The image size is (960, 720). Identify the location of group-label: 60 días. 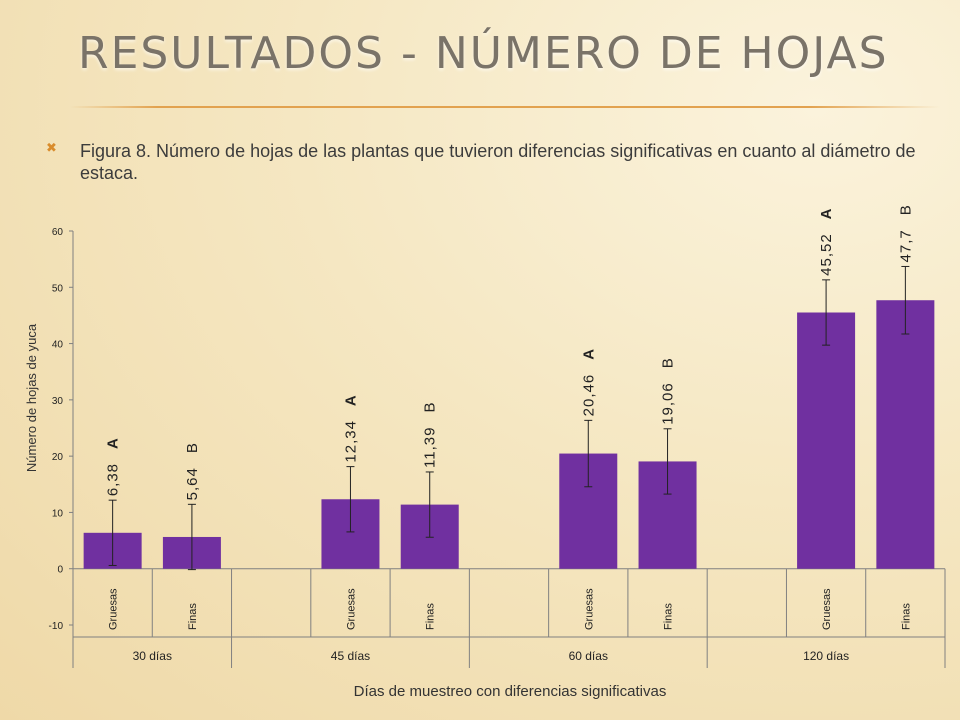
(588, 656).